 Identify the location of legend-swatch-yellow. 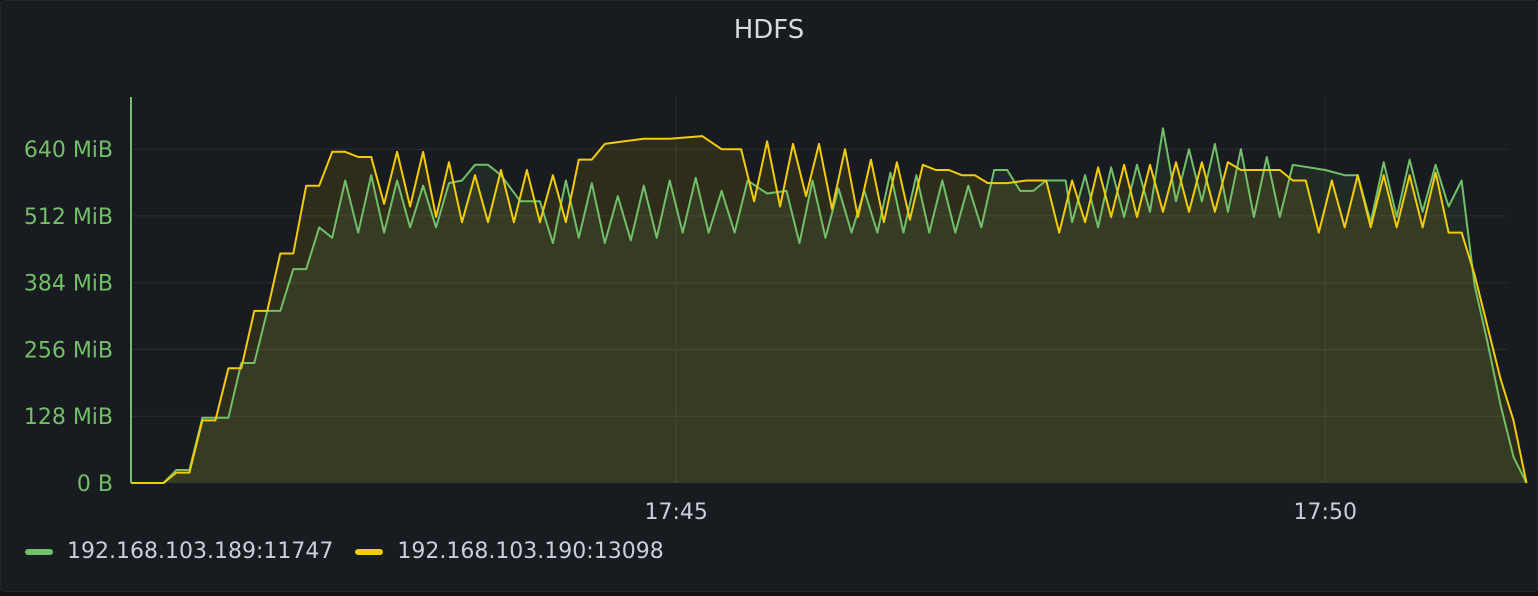
(369, 551).